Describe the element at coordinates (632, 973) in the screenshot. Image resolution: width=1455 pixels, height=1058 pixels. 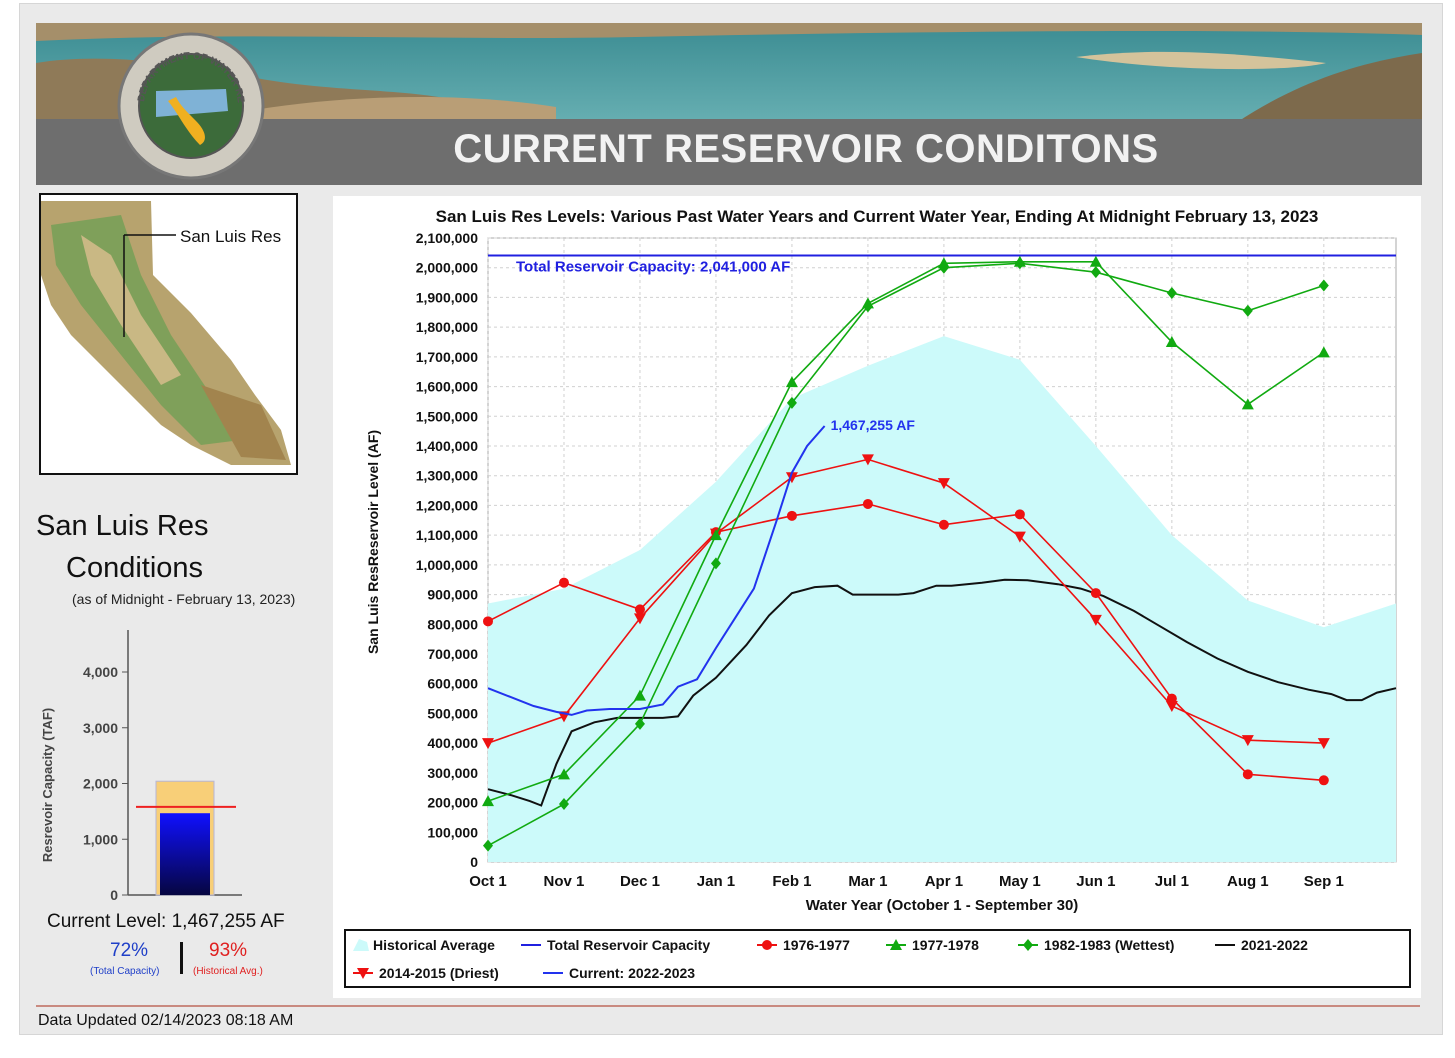
I see `legend-label: Current: 2022-2023` at that location.